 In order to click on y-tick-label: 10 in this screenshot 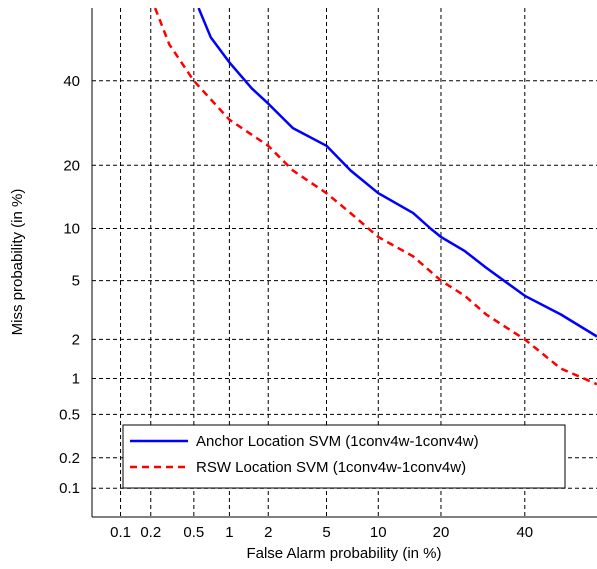, I will do `click(71, 228)`.